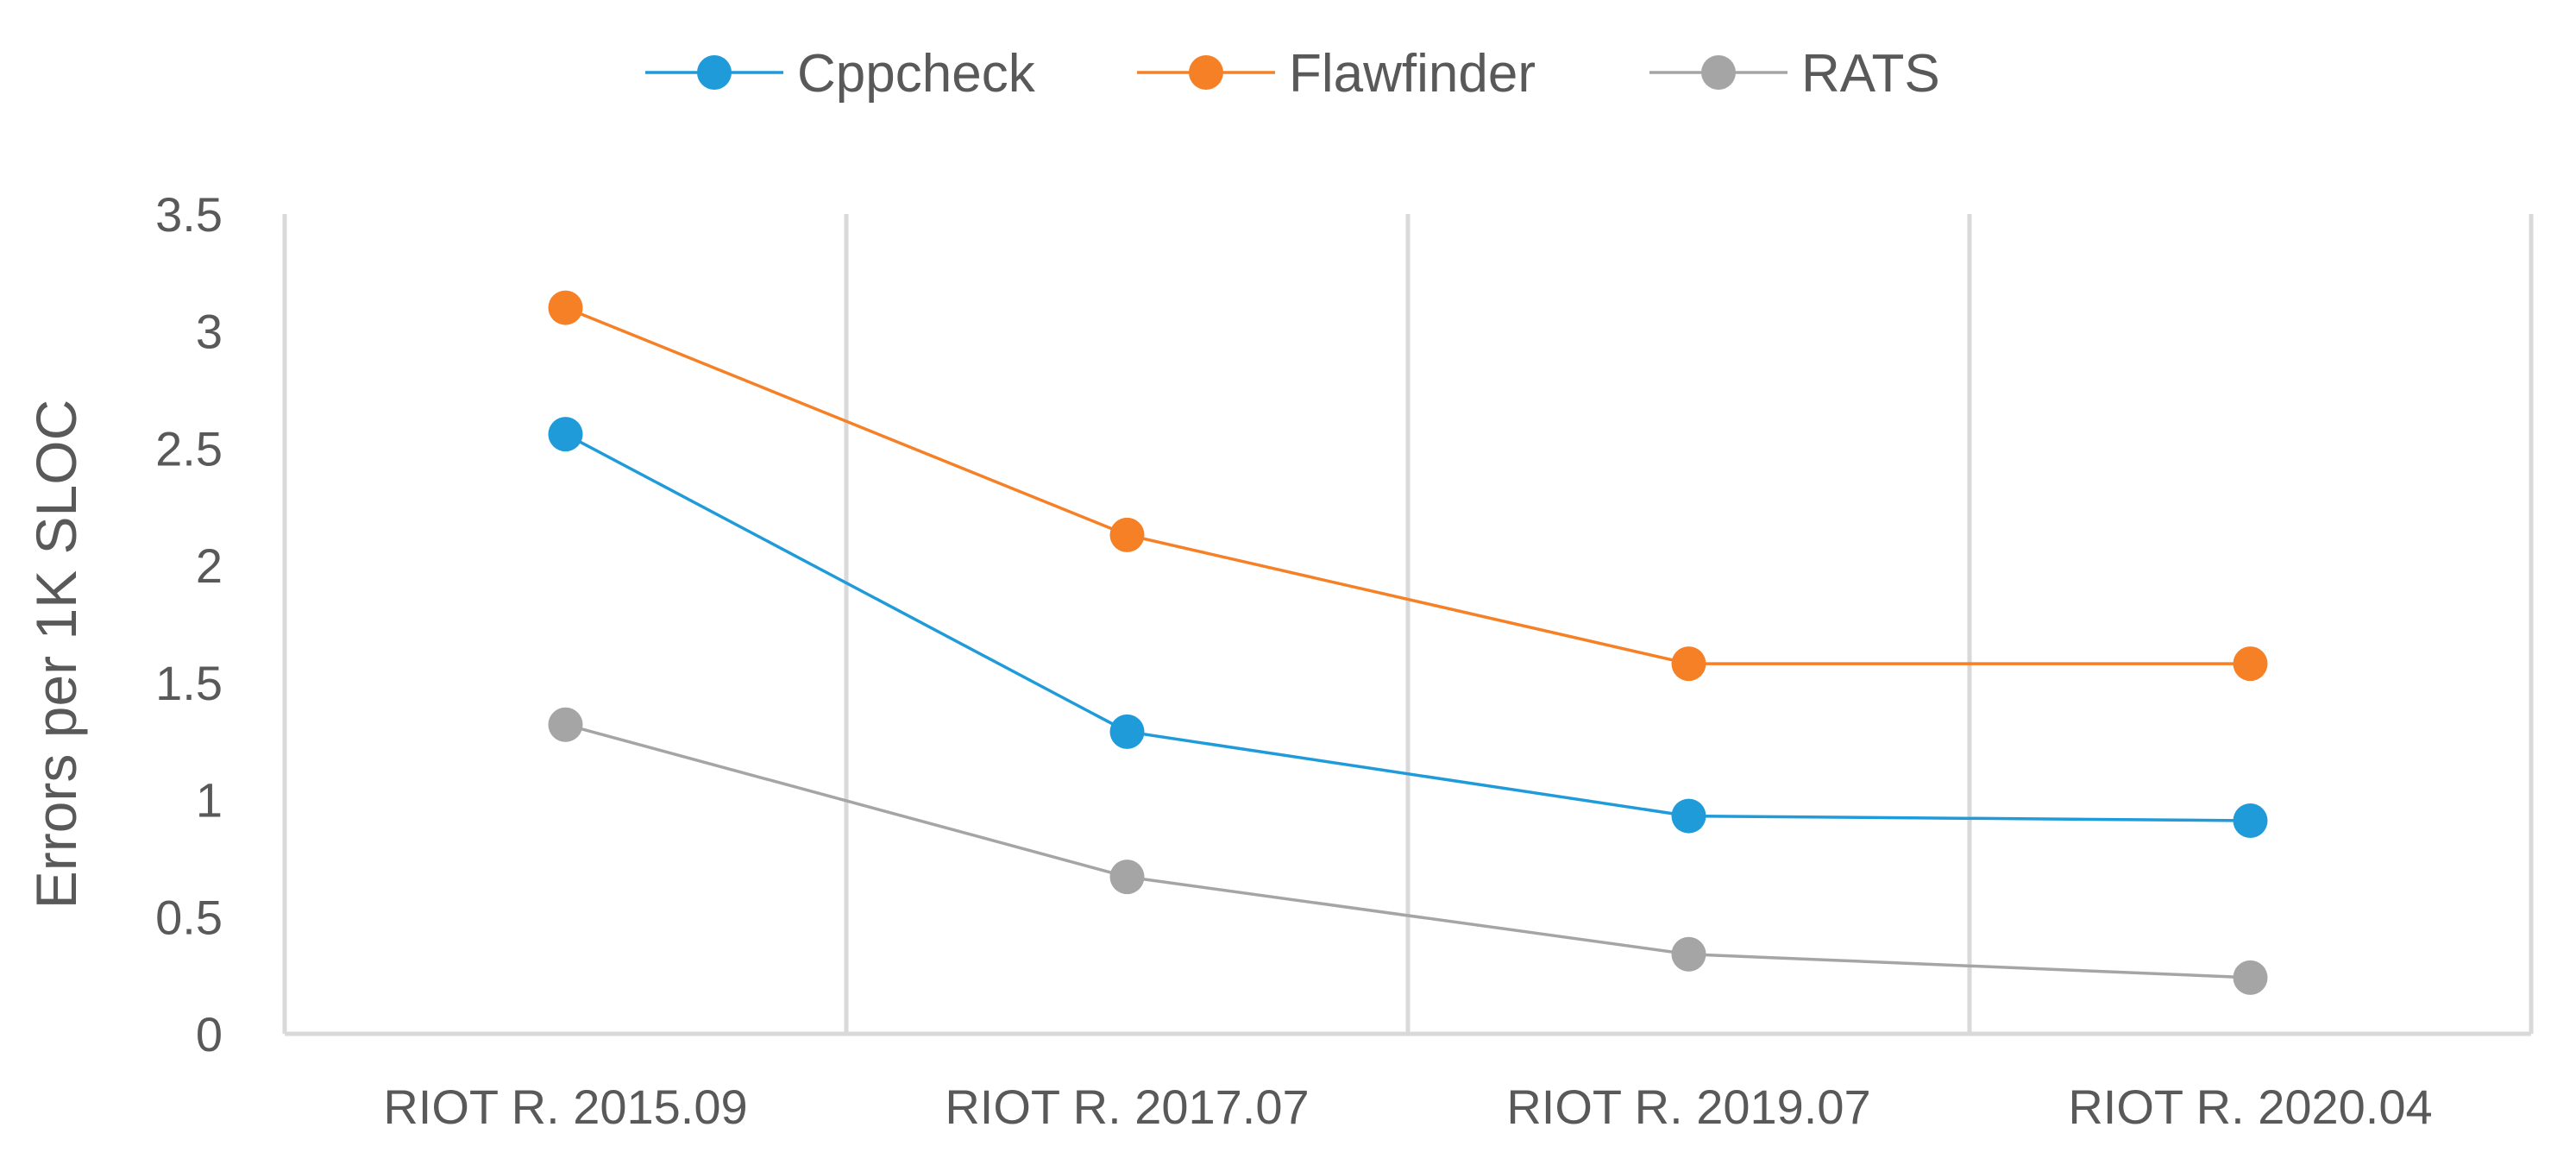  What do you see at coordinates (2250, 1107) in the screenshot?
I see `x-tick-label: RIOT R. 2020.04` at bounding box center [2250, 1107].